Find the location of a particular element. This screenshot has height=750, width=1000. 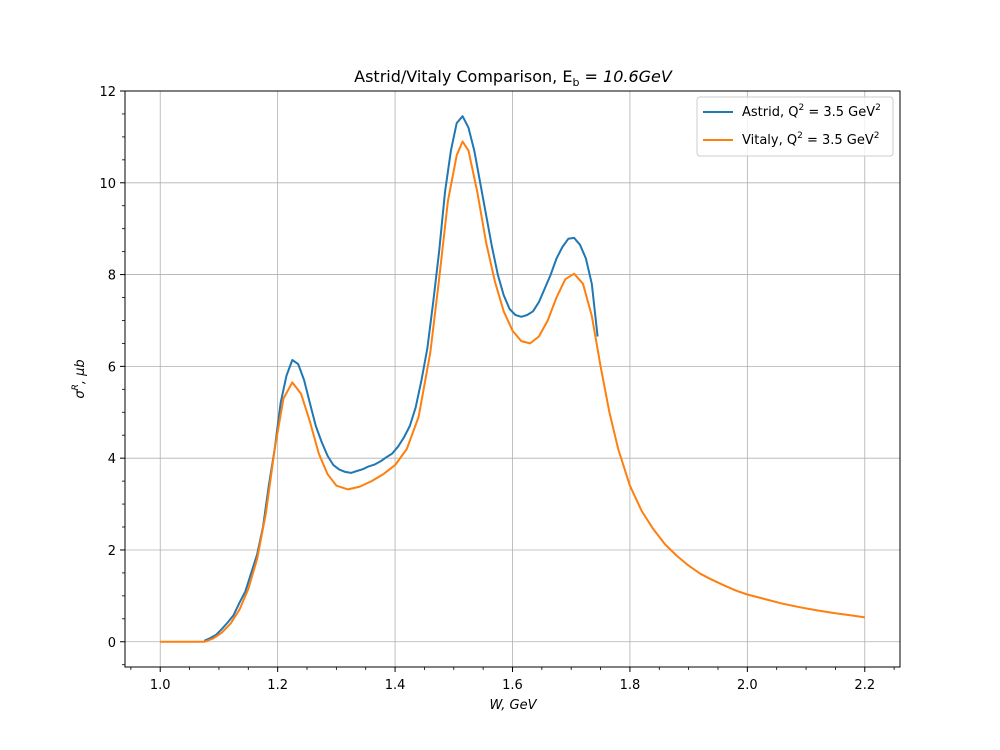

y-tick-label: 4 is located at coordinates (112, 459).